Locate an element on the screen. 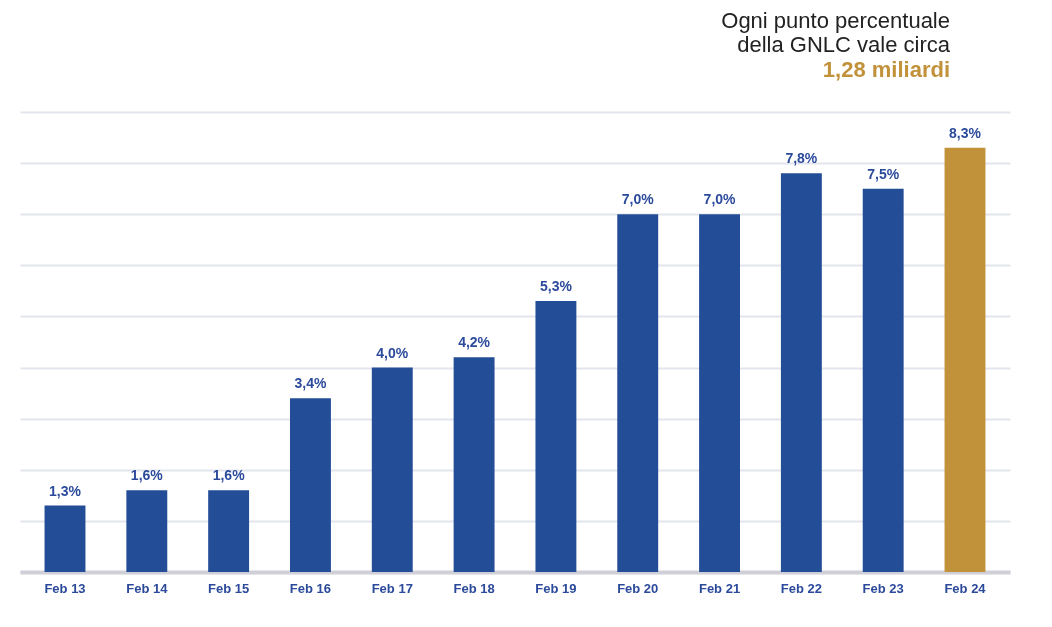 The width and height of the screenshot is (1052, 627). x-tick-label: Feb 20 is located at coordinates (638, 588).